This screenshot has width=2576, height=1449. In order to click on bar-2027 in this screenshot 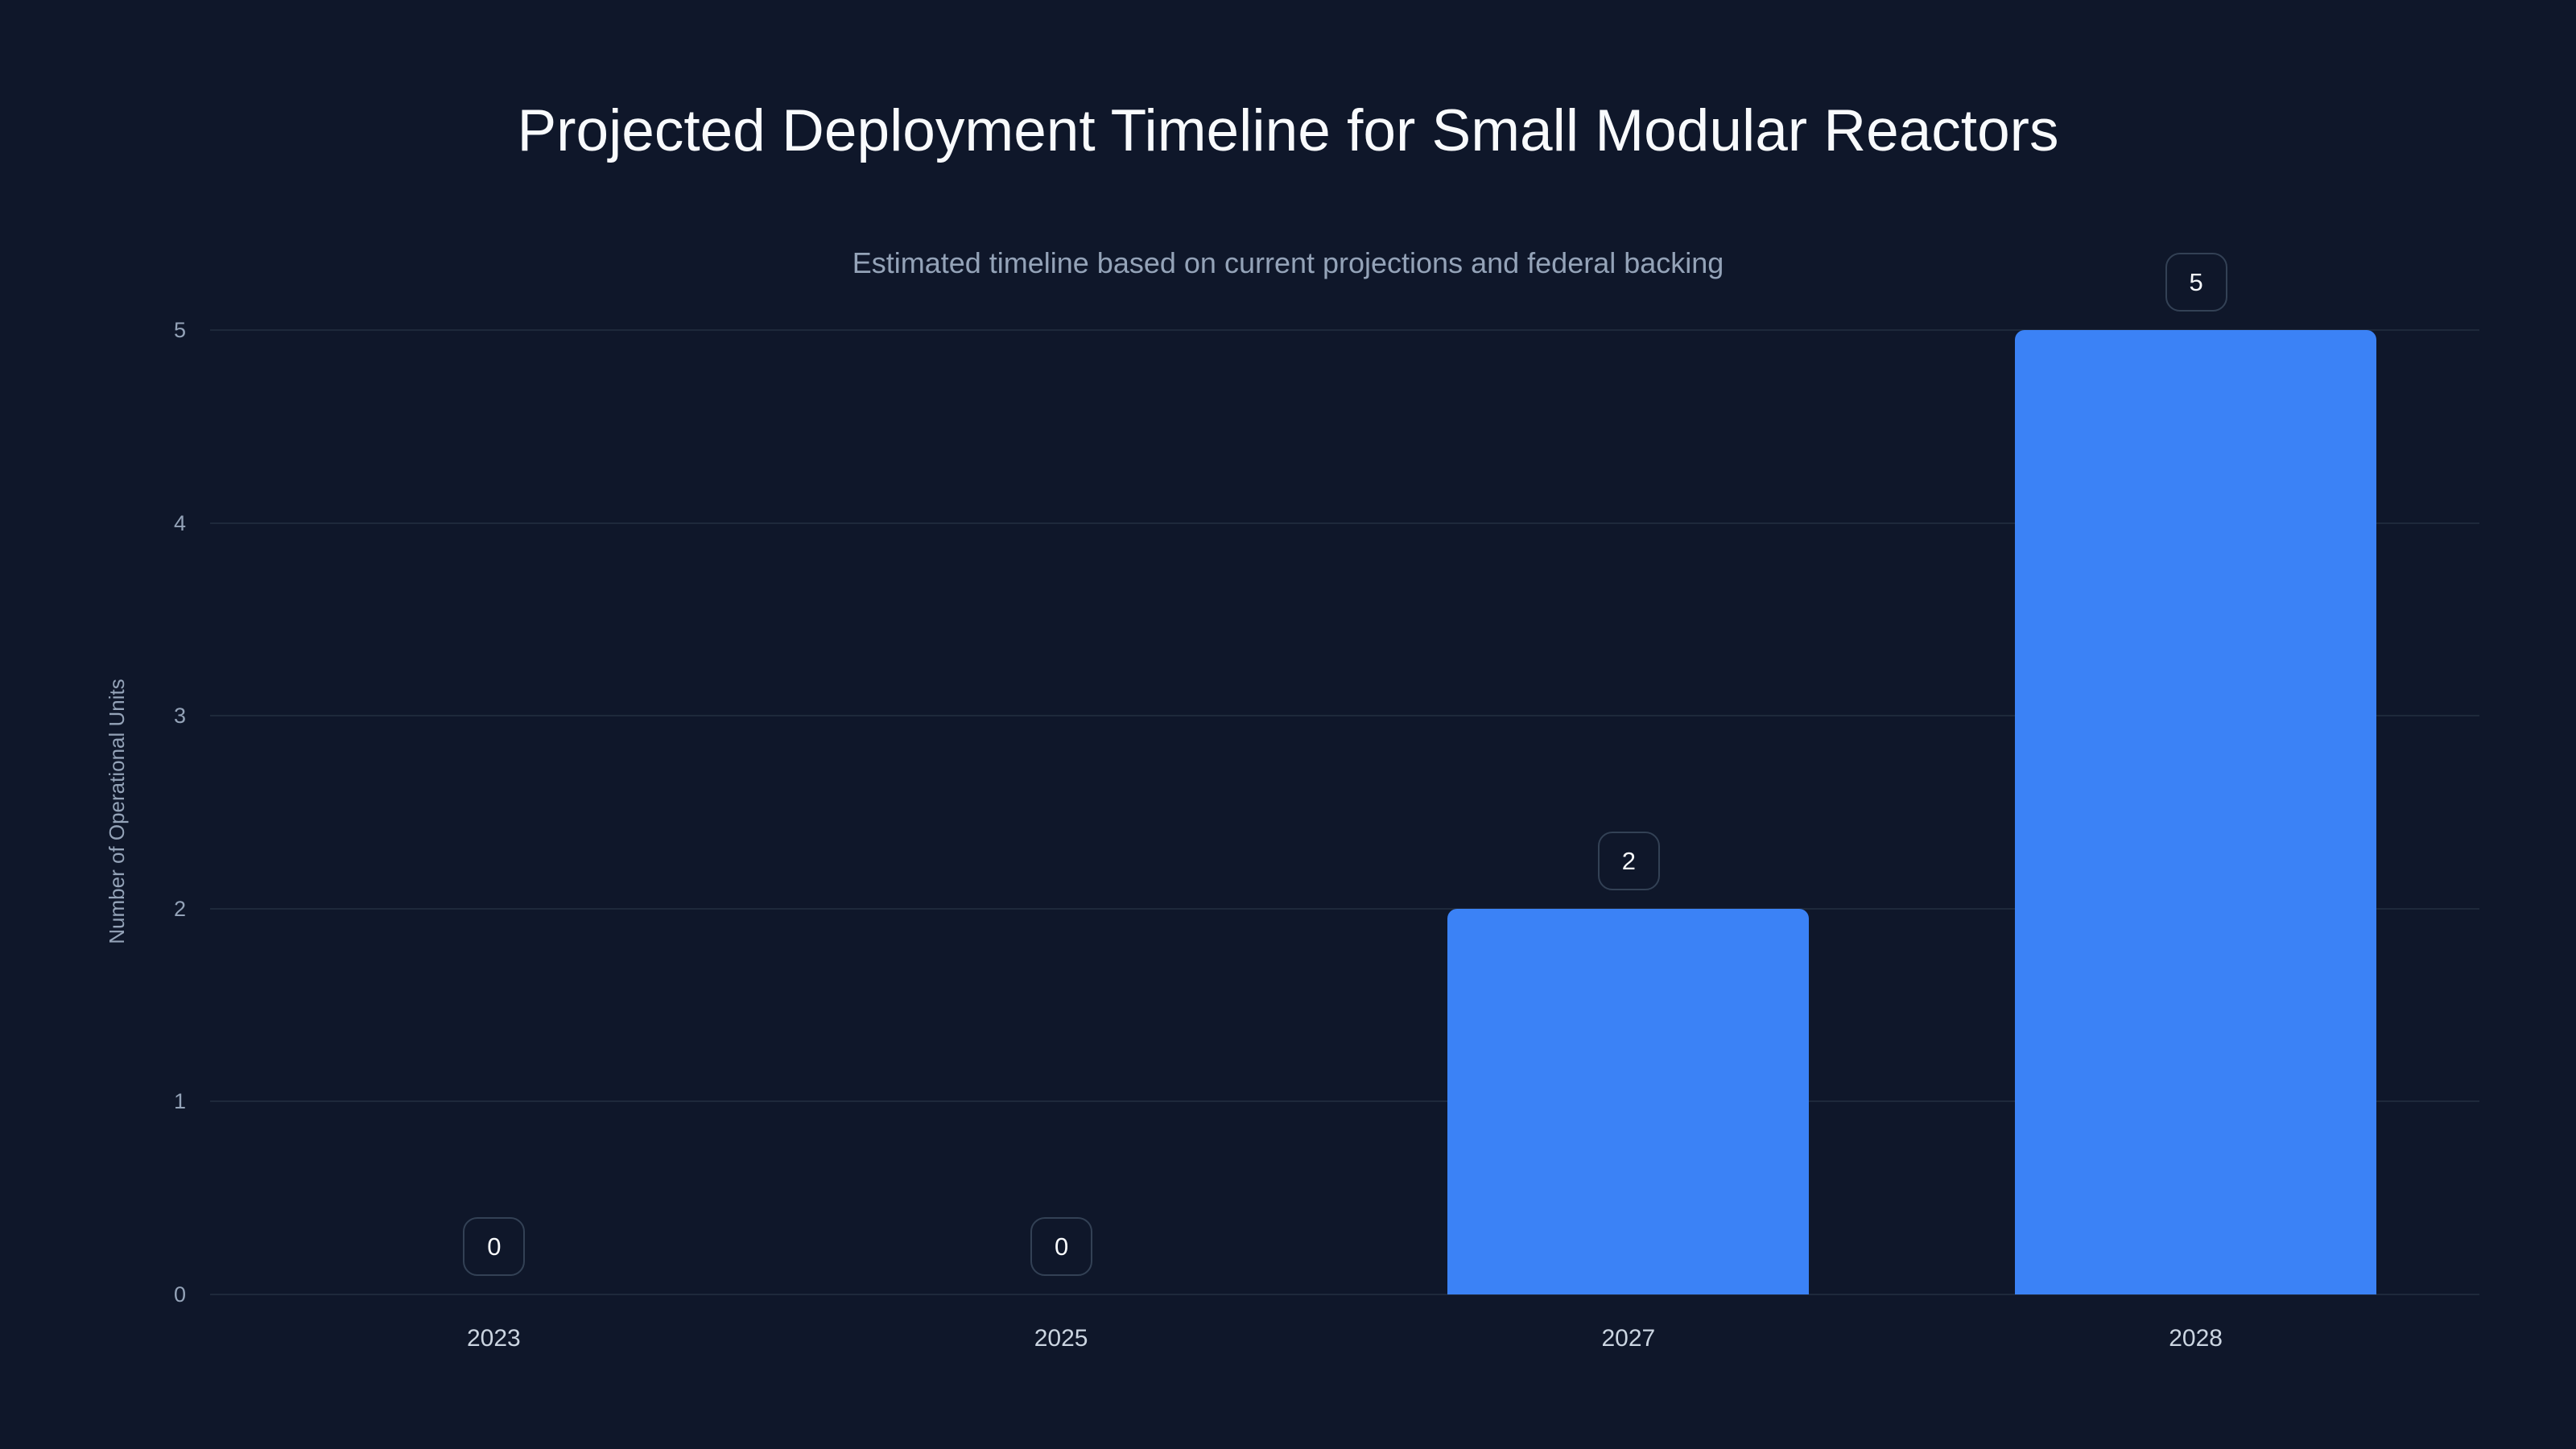, I will do `click(1628, 1101)`.